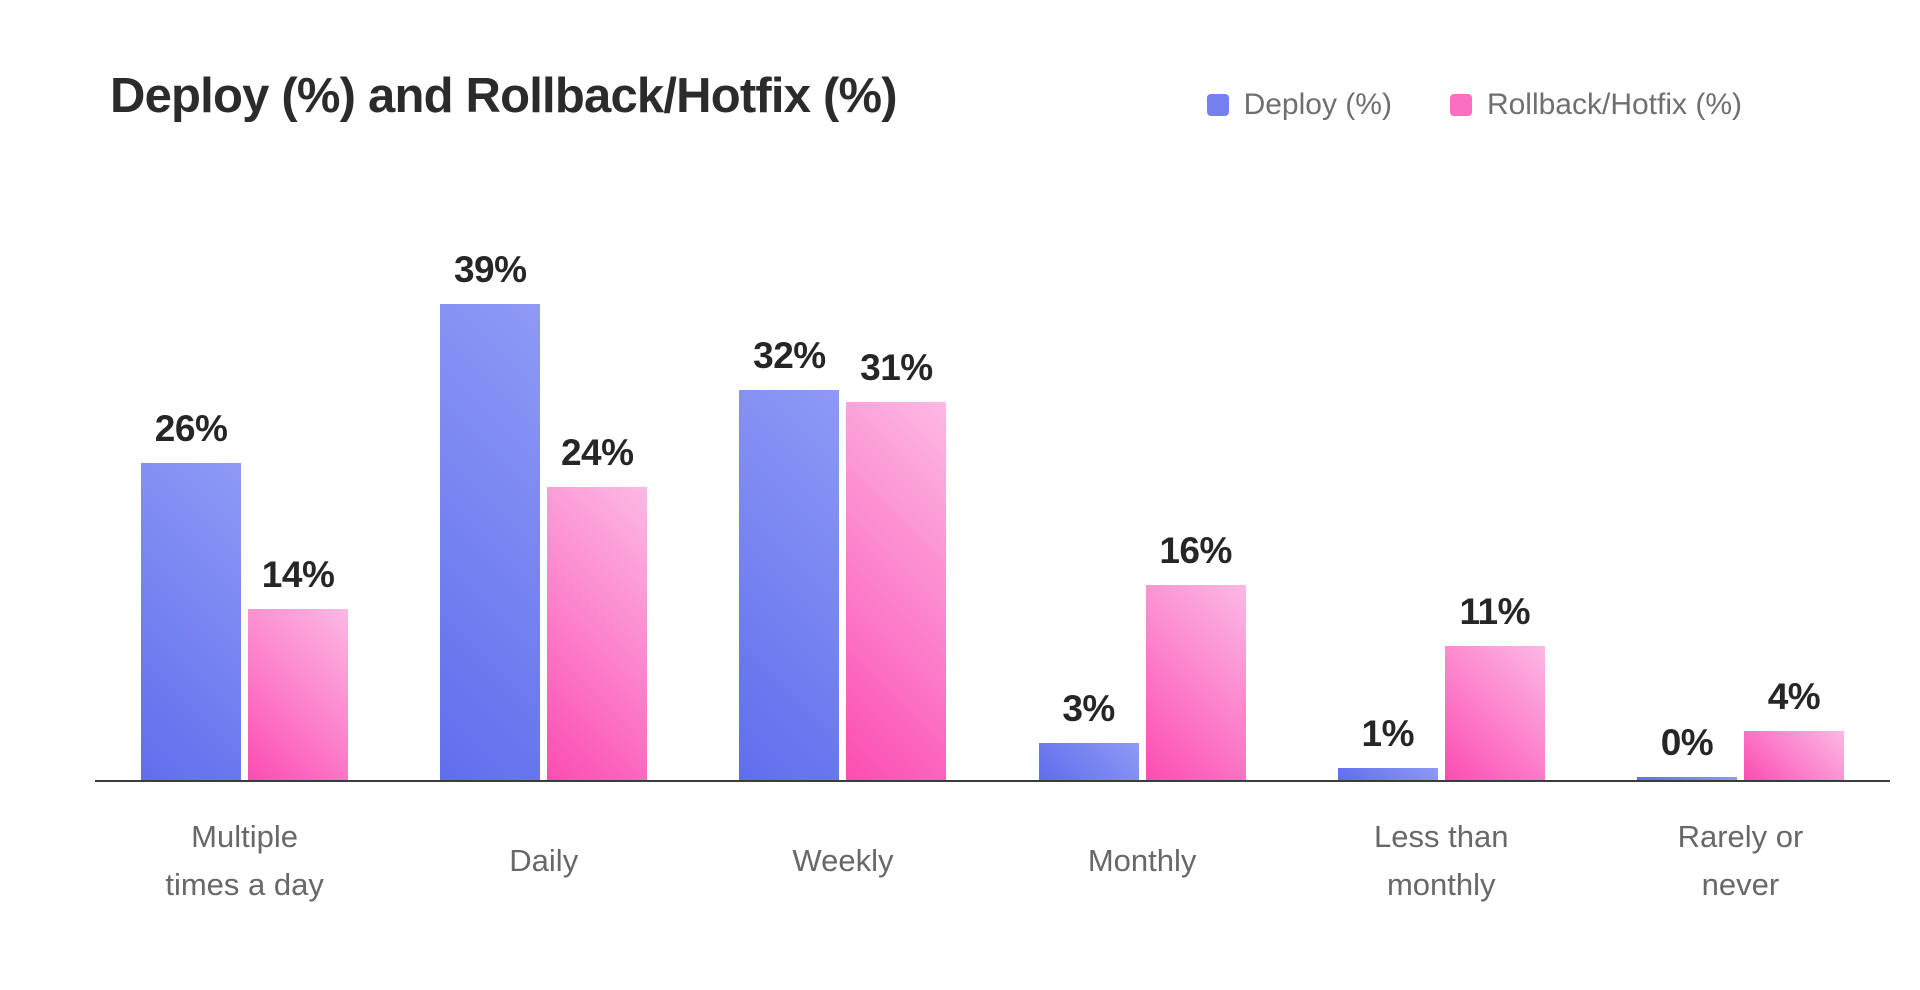  I want to click on bar-value-label: 39%, so click(490, 269).